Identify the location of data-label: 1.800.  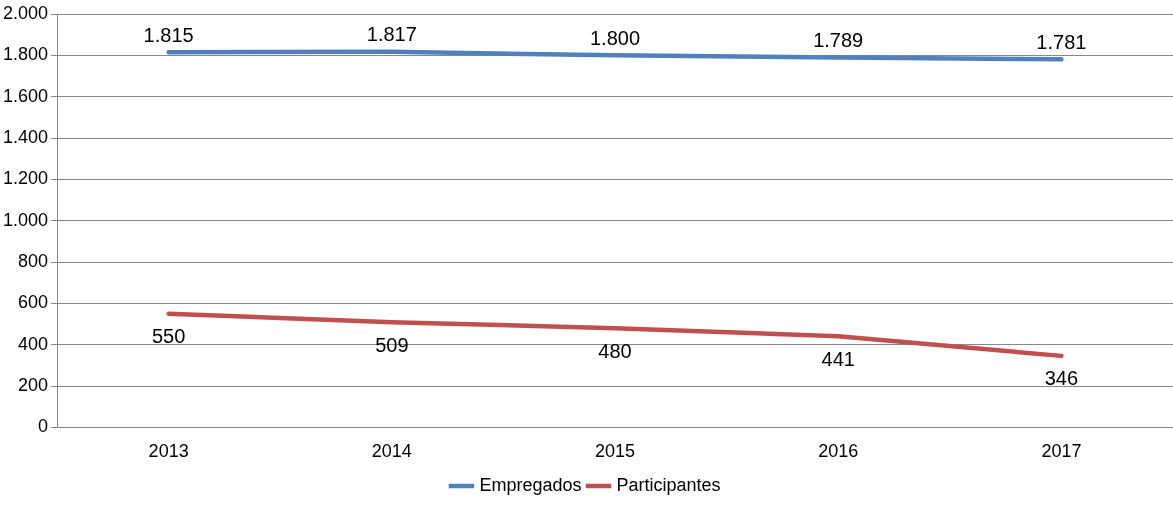
(615, 37).